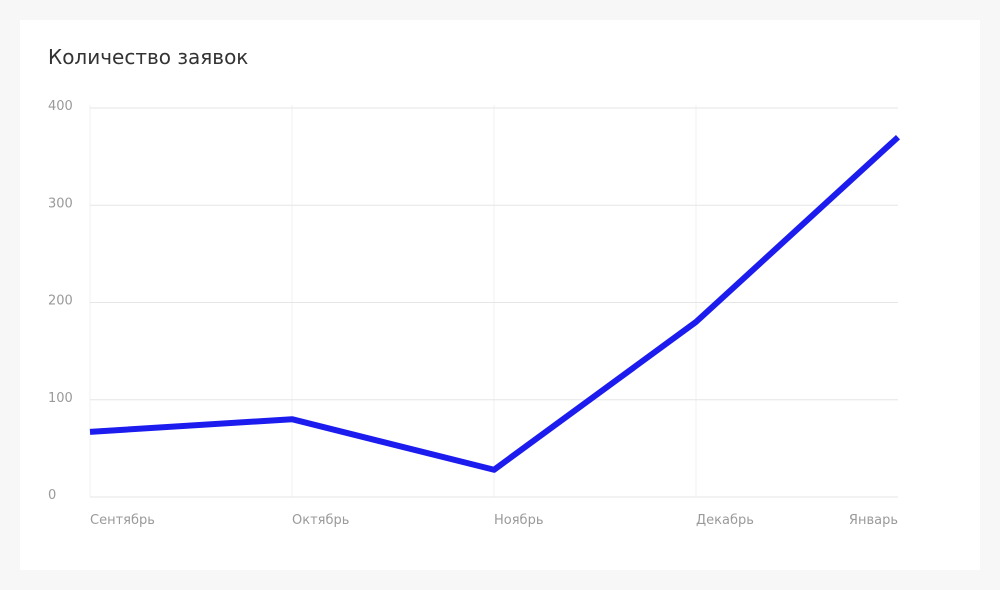 The image size is (1000, 590). What do you see at coordinates (148, 57) in the screenshot?
I see `chart-title: Количество заявок` at bounding box center [148, 57].